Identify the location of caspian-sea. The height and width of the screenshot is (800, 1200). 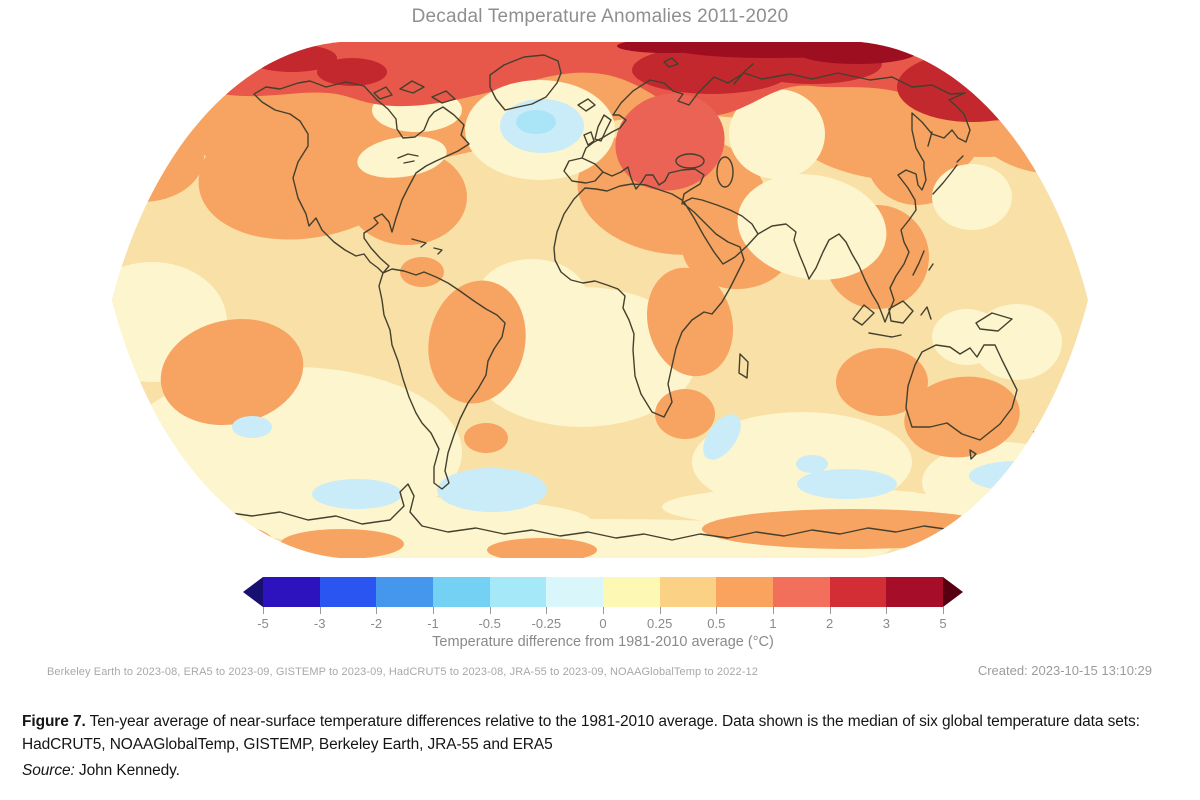
(725, 172).